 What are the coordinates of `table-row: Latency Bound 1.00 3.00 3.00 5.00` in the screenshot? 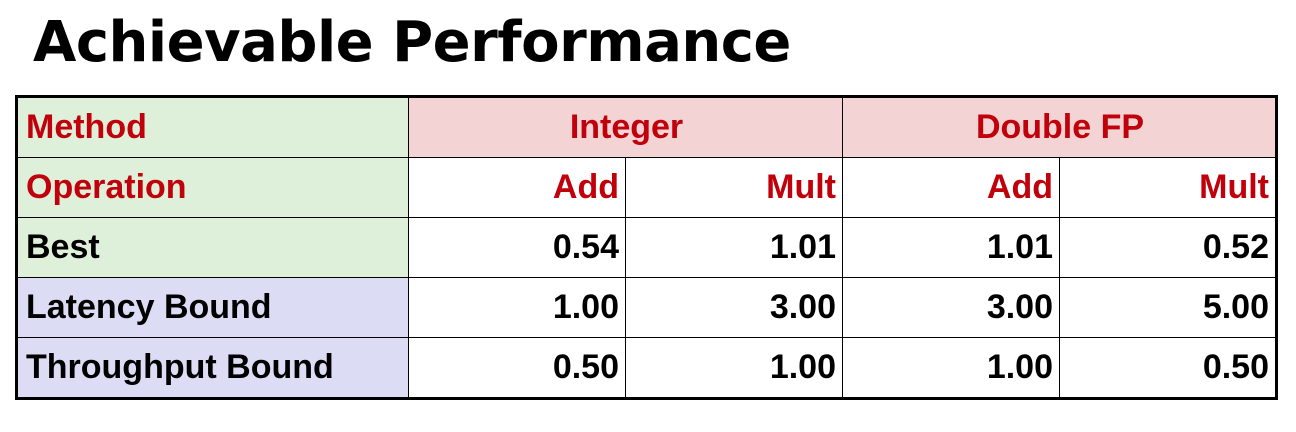 It's located at (646, 307).